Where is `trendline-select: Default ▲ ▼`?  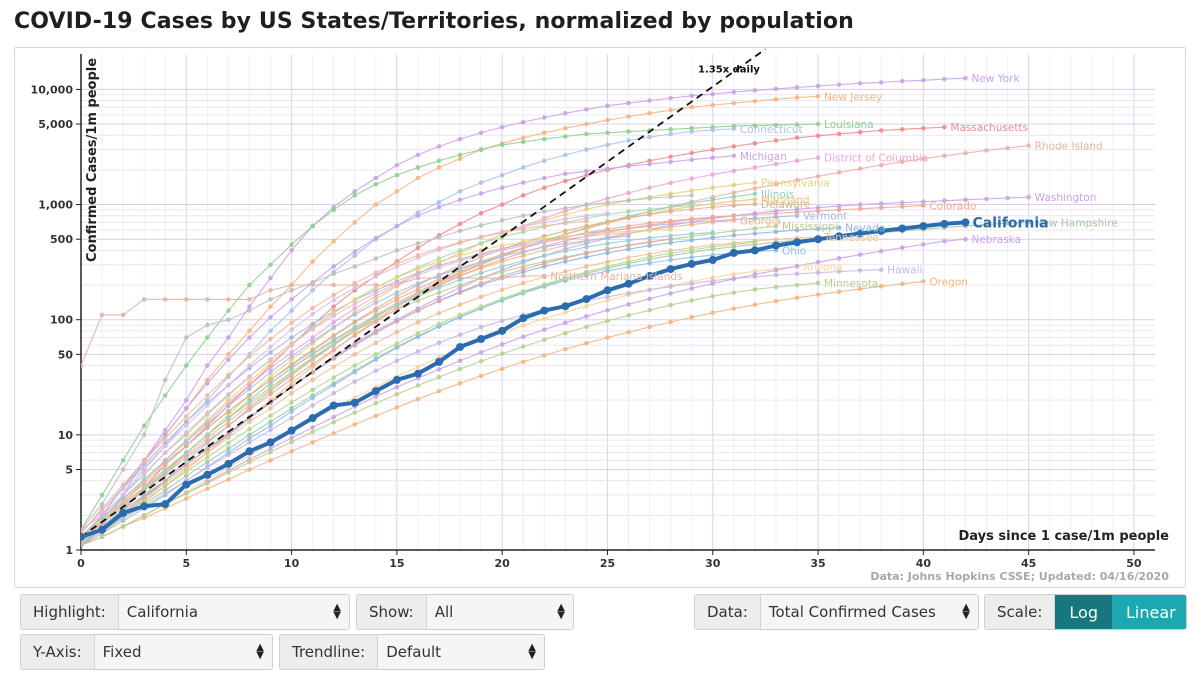
trendline-select: Default ▲ ▼ is located at coordinates (461, 652).